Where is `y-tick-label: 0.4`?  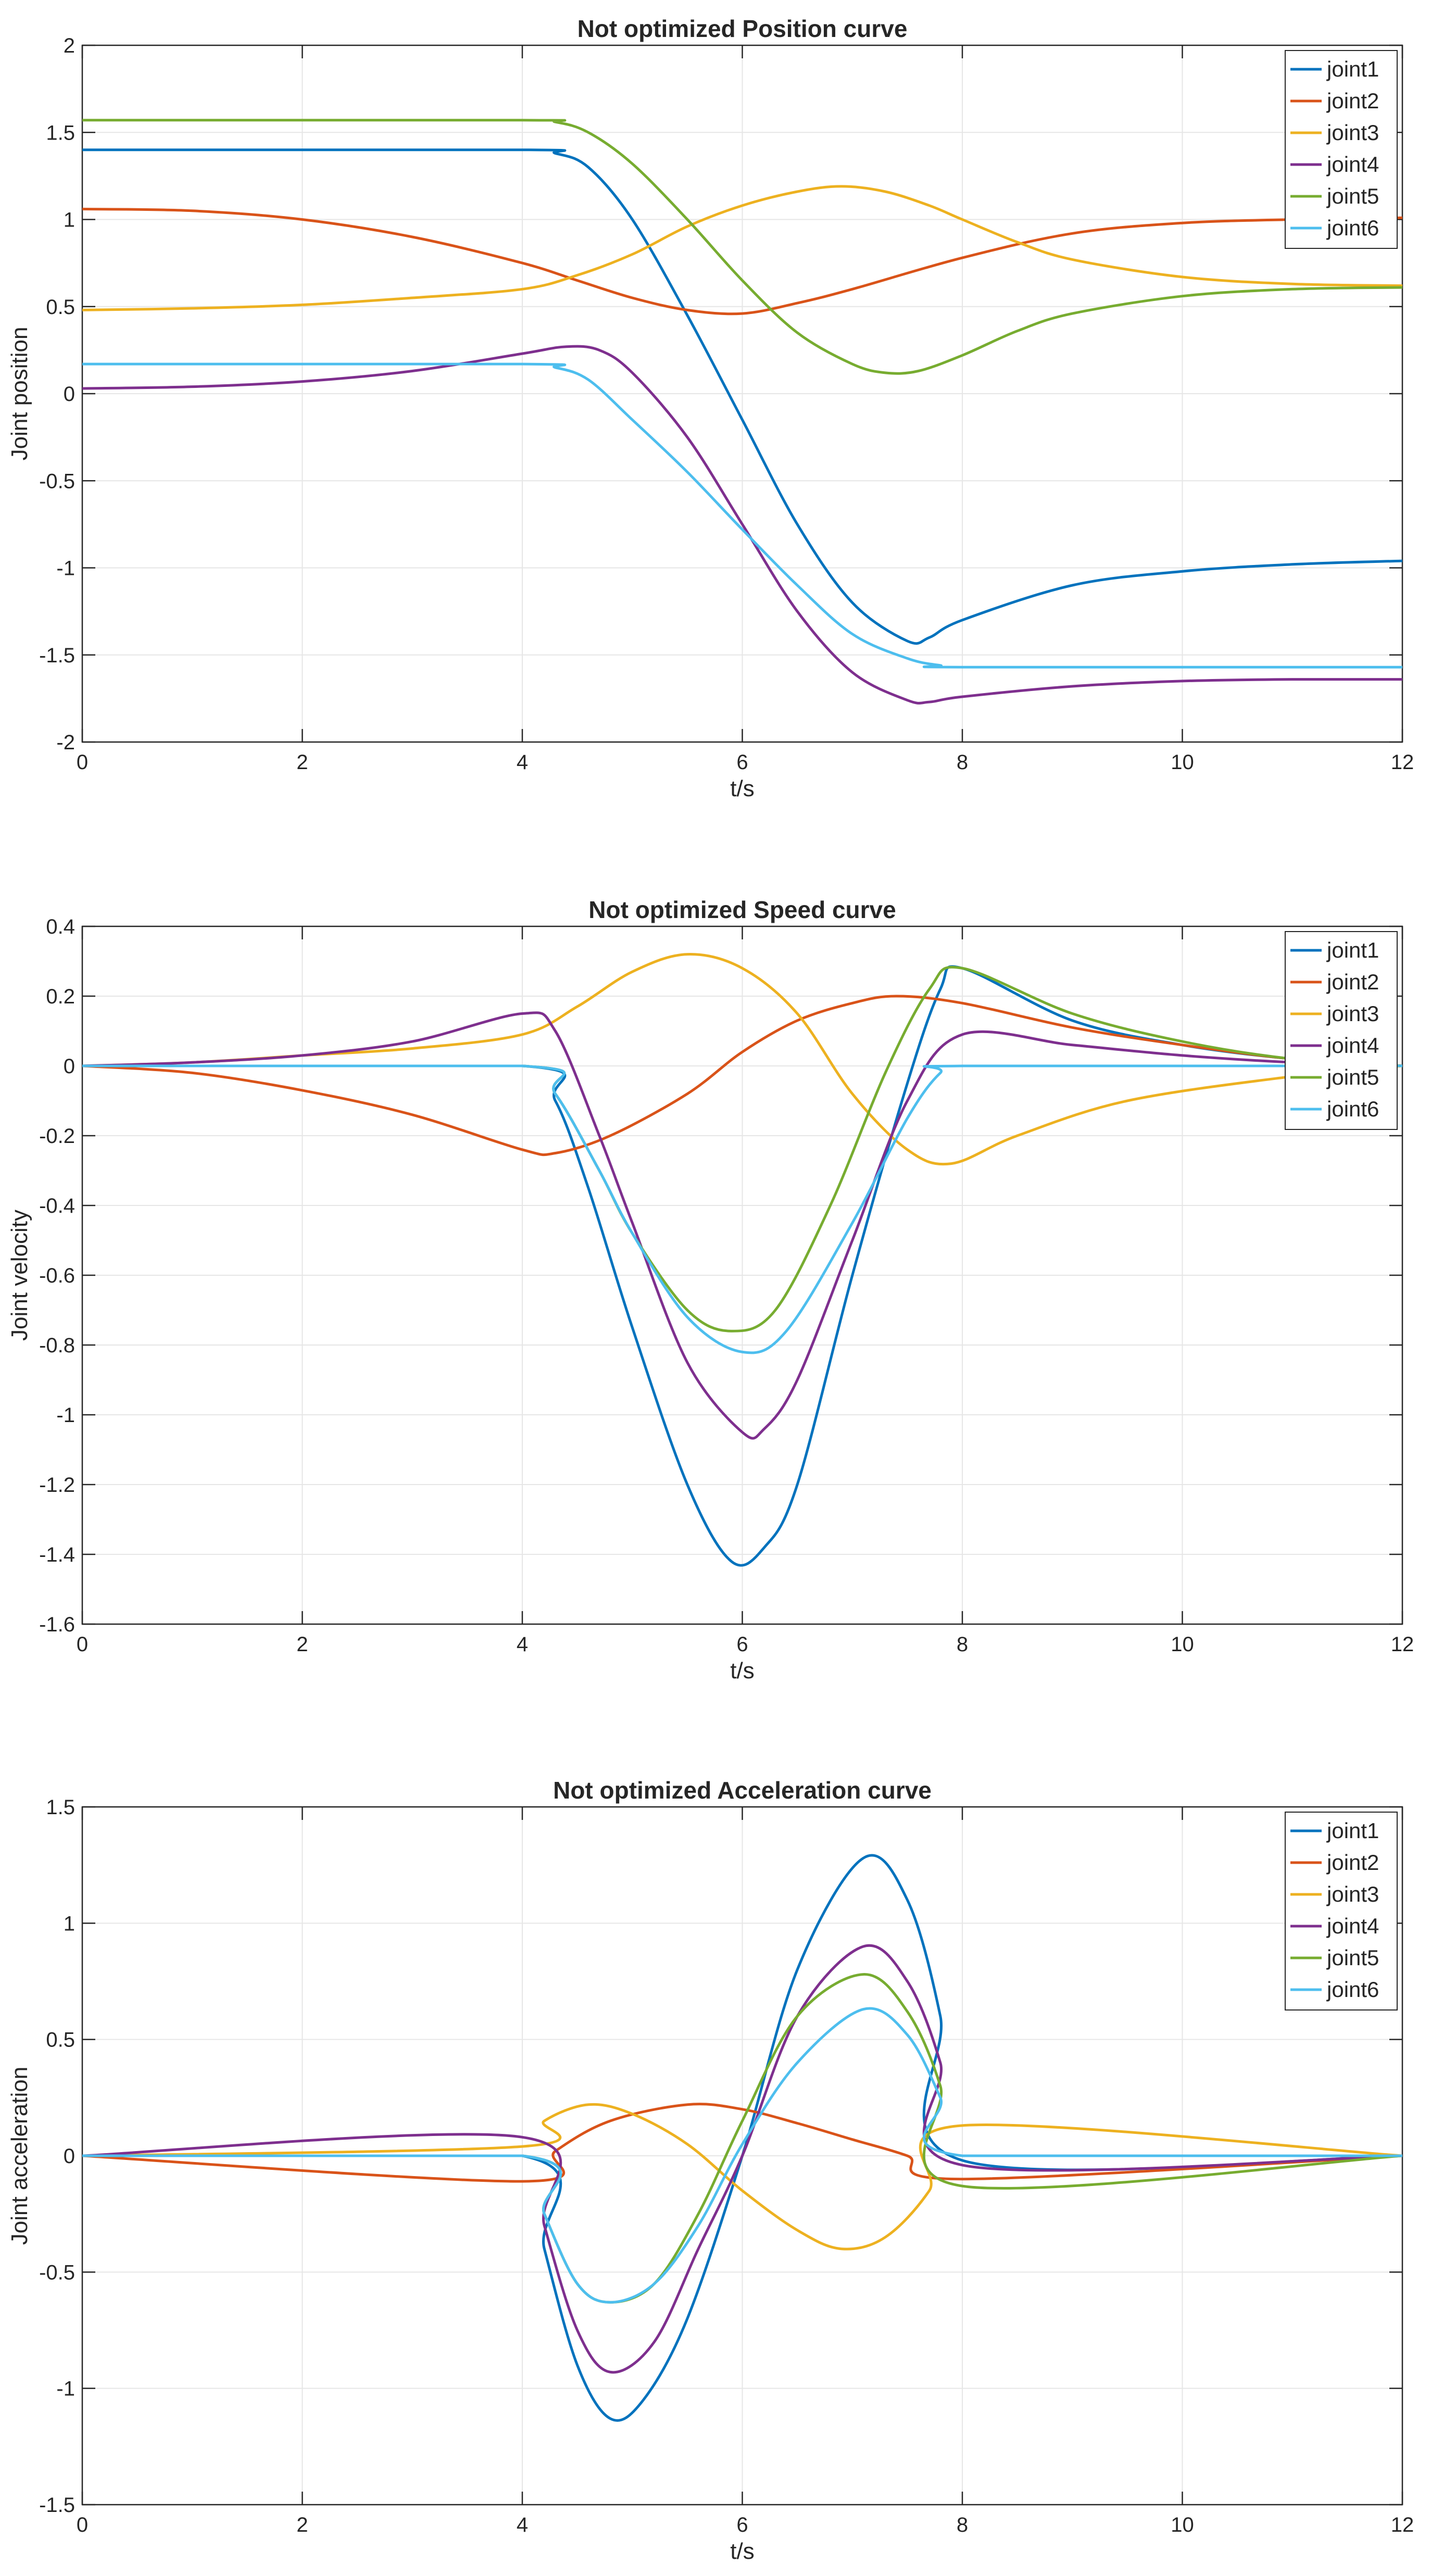
y-tick-label: 0.4 is located at coordinates (60, 927).